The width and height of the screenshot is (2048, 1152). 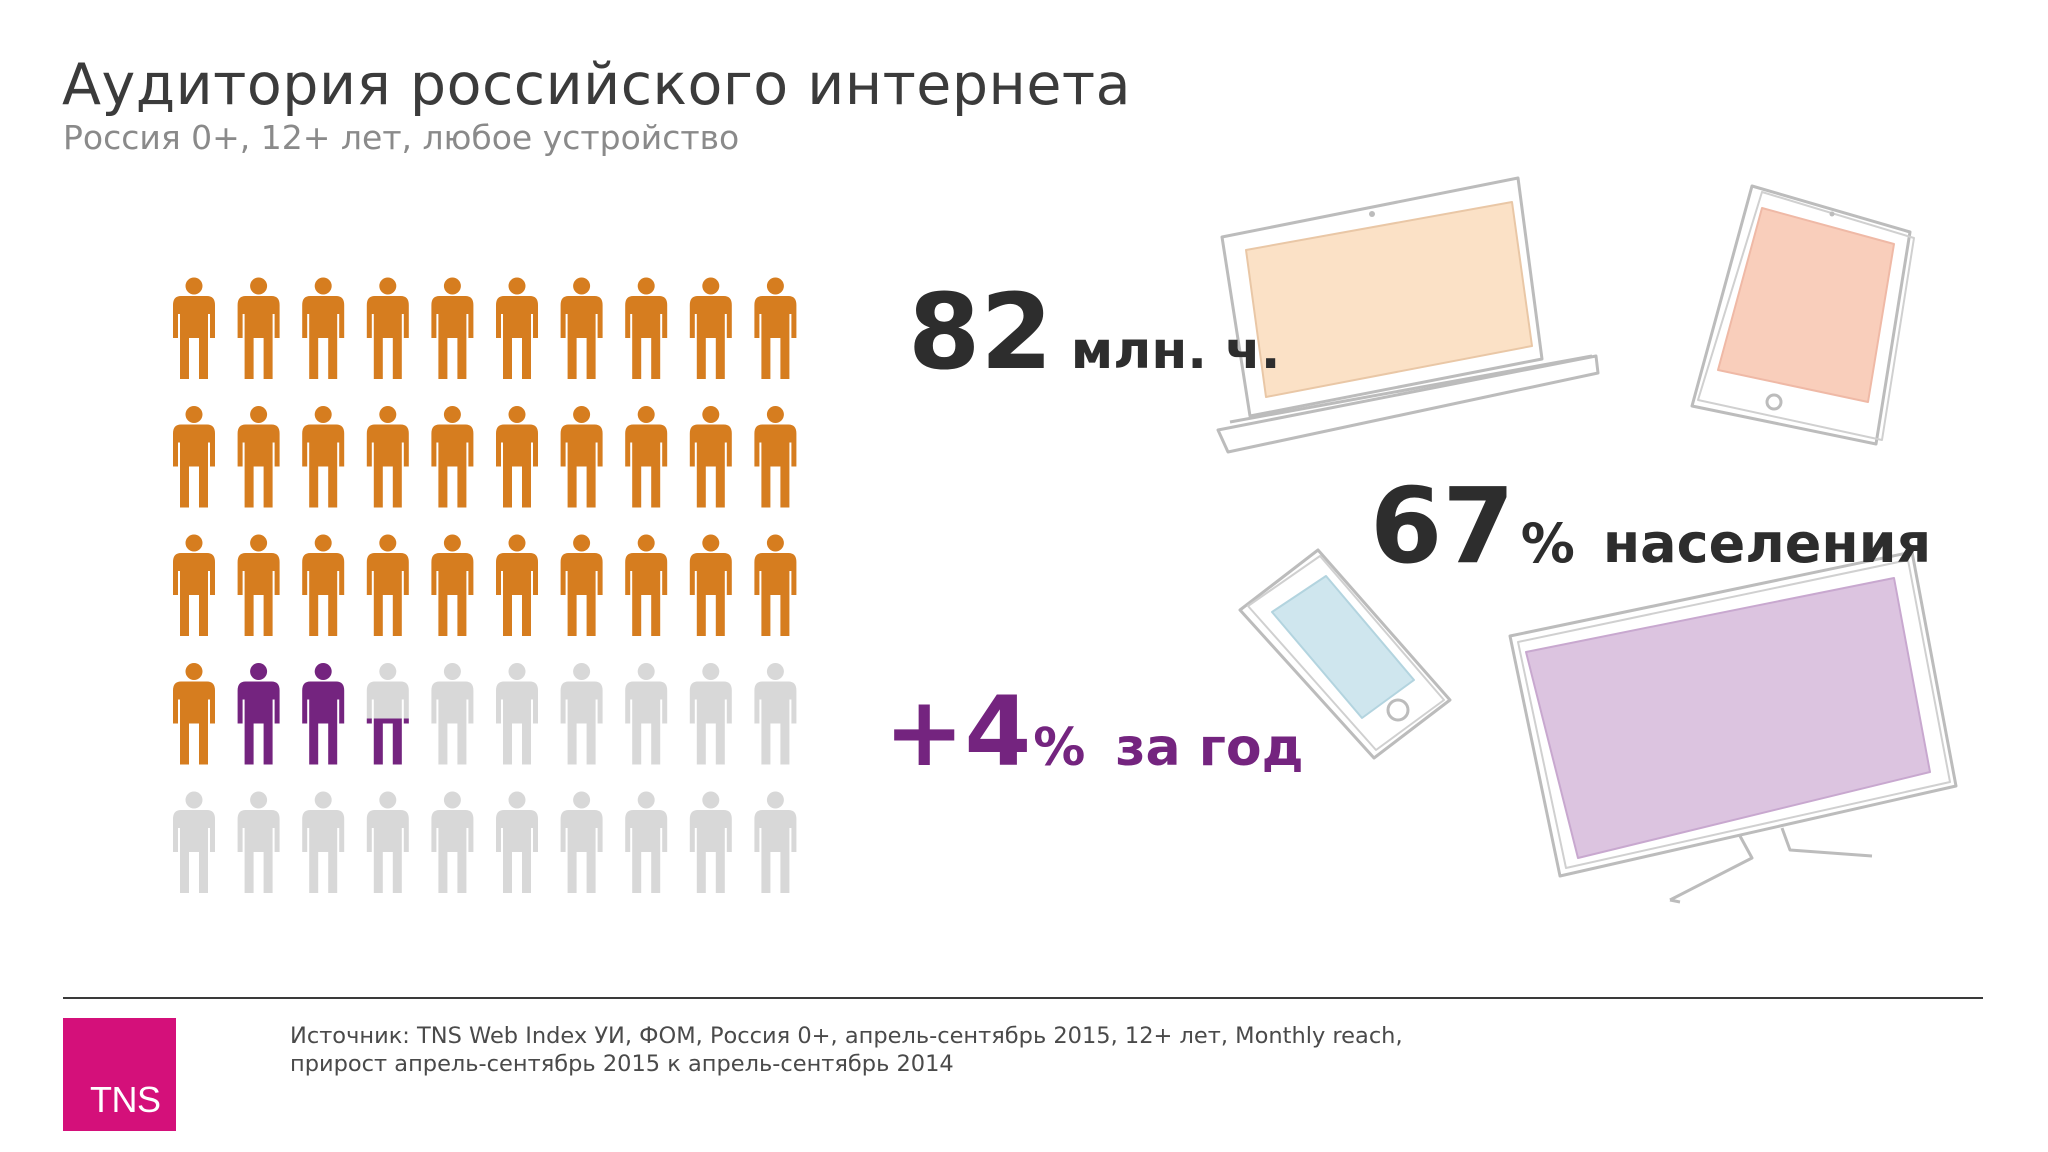 I want to click on page-subtitle: Россия 0+, 12+ лет, любое устройство, so click(x=401, y=137).